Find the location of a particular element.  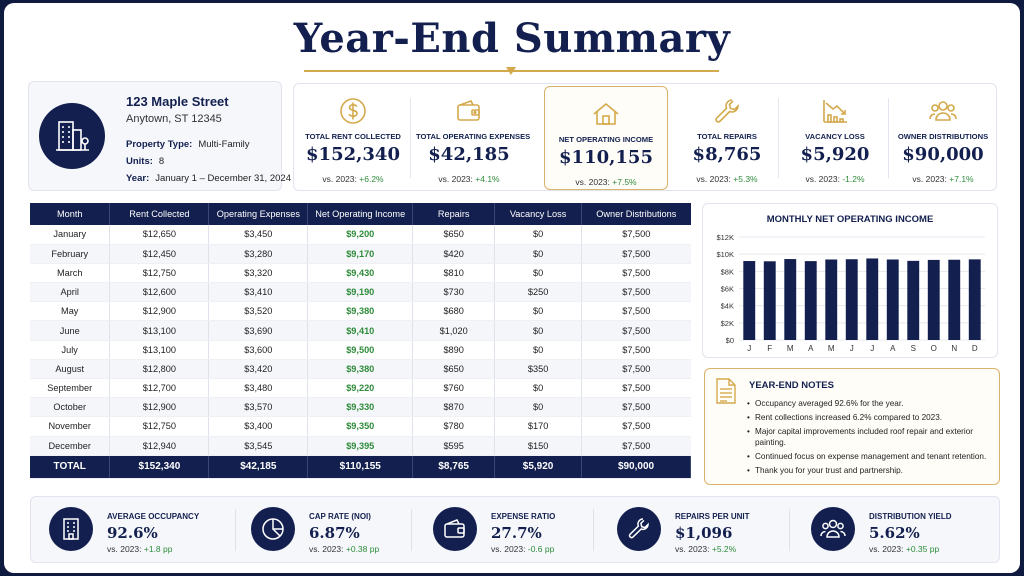

table-cell: $13,100 is located at coordinates (159, 350).